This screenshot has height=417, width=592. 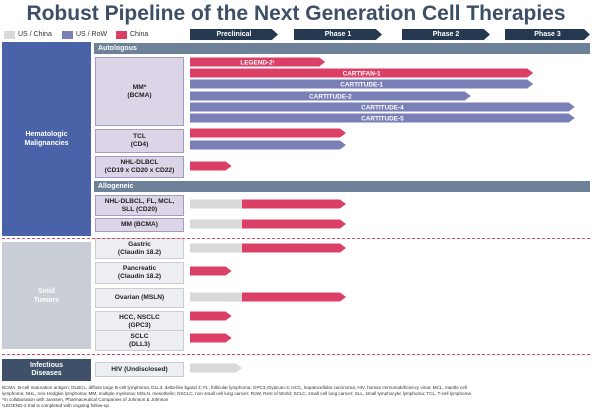 I want to click on pipeline-bar-mm_bcma-5: CARTITUDE-5, so click(x=382, y=118).